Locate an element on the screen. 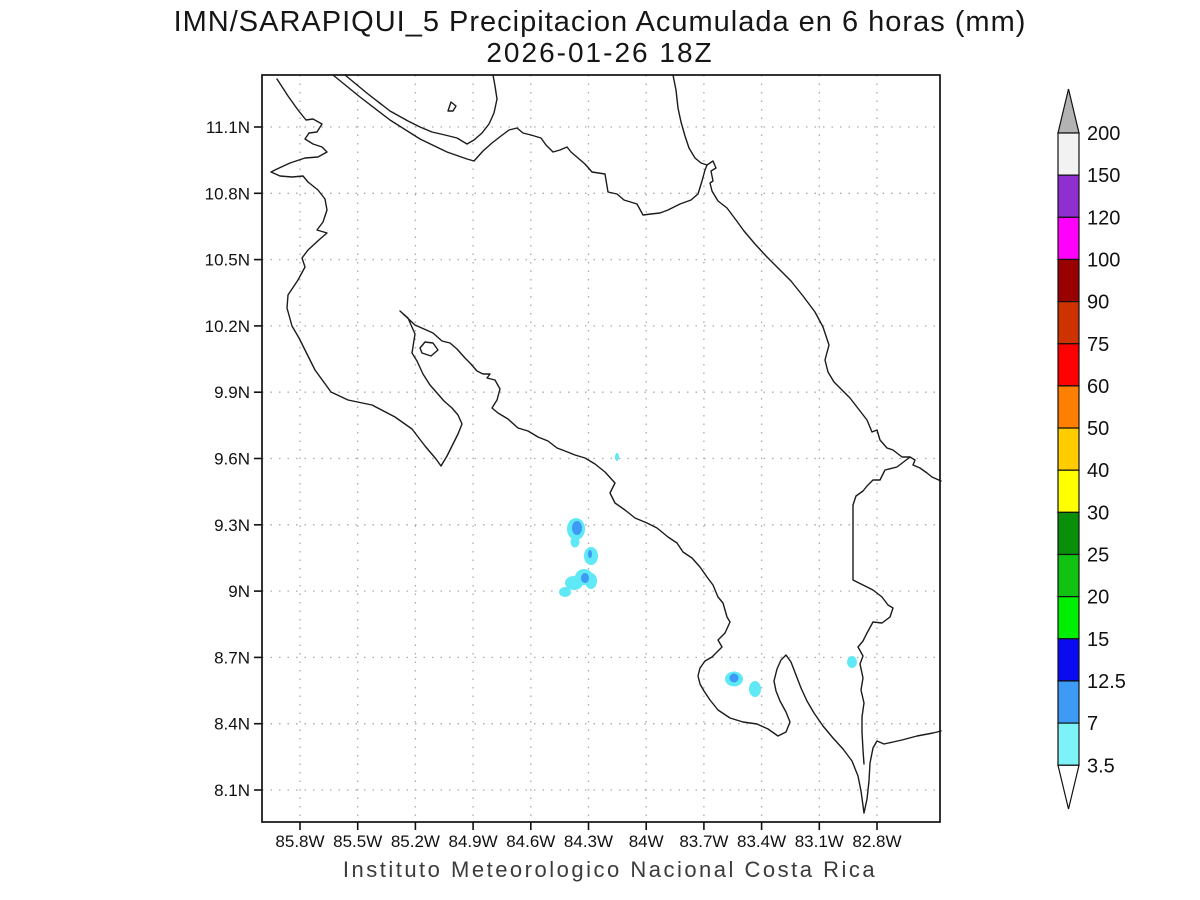  colorbar-tick-label: 3.5 is located at coordinates (1101, 766).